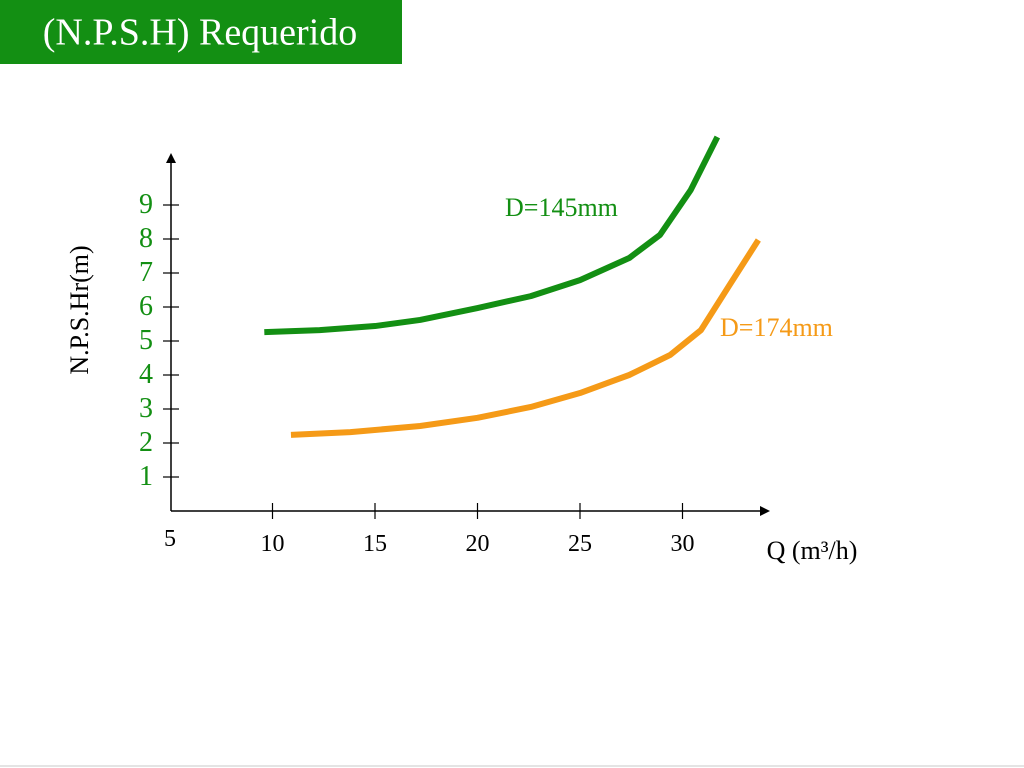 The image size is (1024, 768). What do you see at coordinates (812, 550) in the screenshot?
I see `x-axis-label: Q (m³/h)` at bounding box center [812, 550].